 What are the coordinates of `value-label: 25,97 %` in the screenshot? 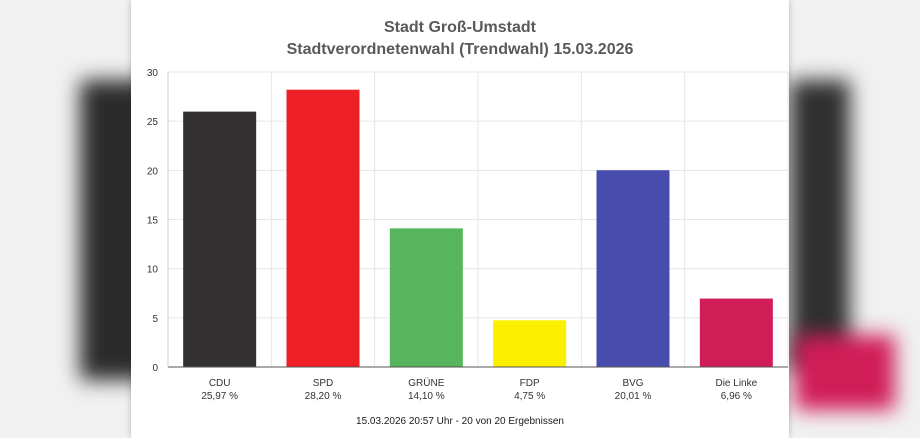 It's located at (219, 396).